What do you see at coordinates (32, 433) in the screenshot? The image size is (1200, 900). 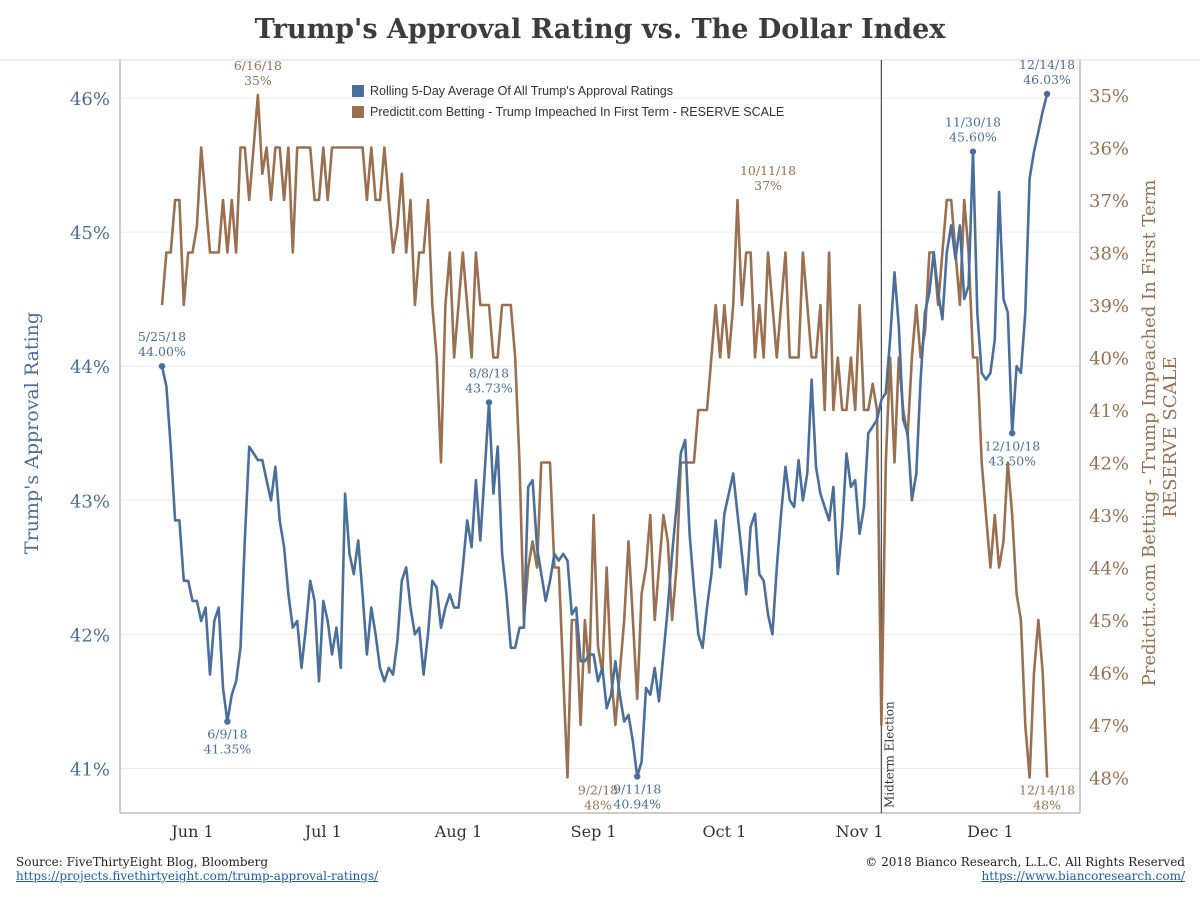 I see `y-left-axis-title: Trump's Approval Rating` at bounding box center [32, 433].